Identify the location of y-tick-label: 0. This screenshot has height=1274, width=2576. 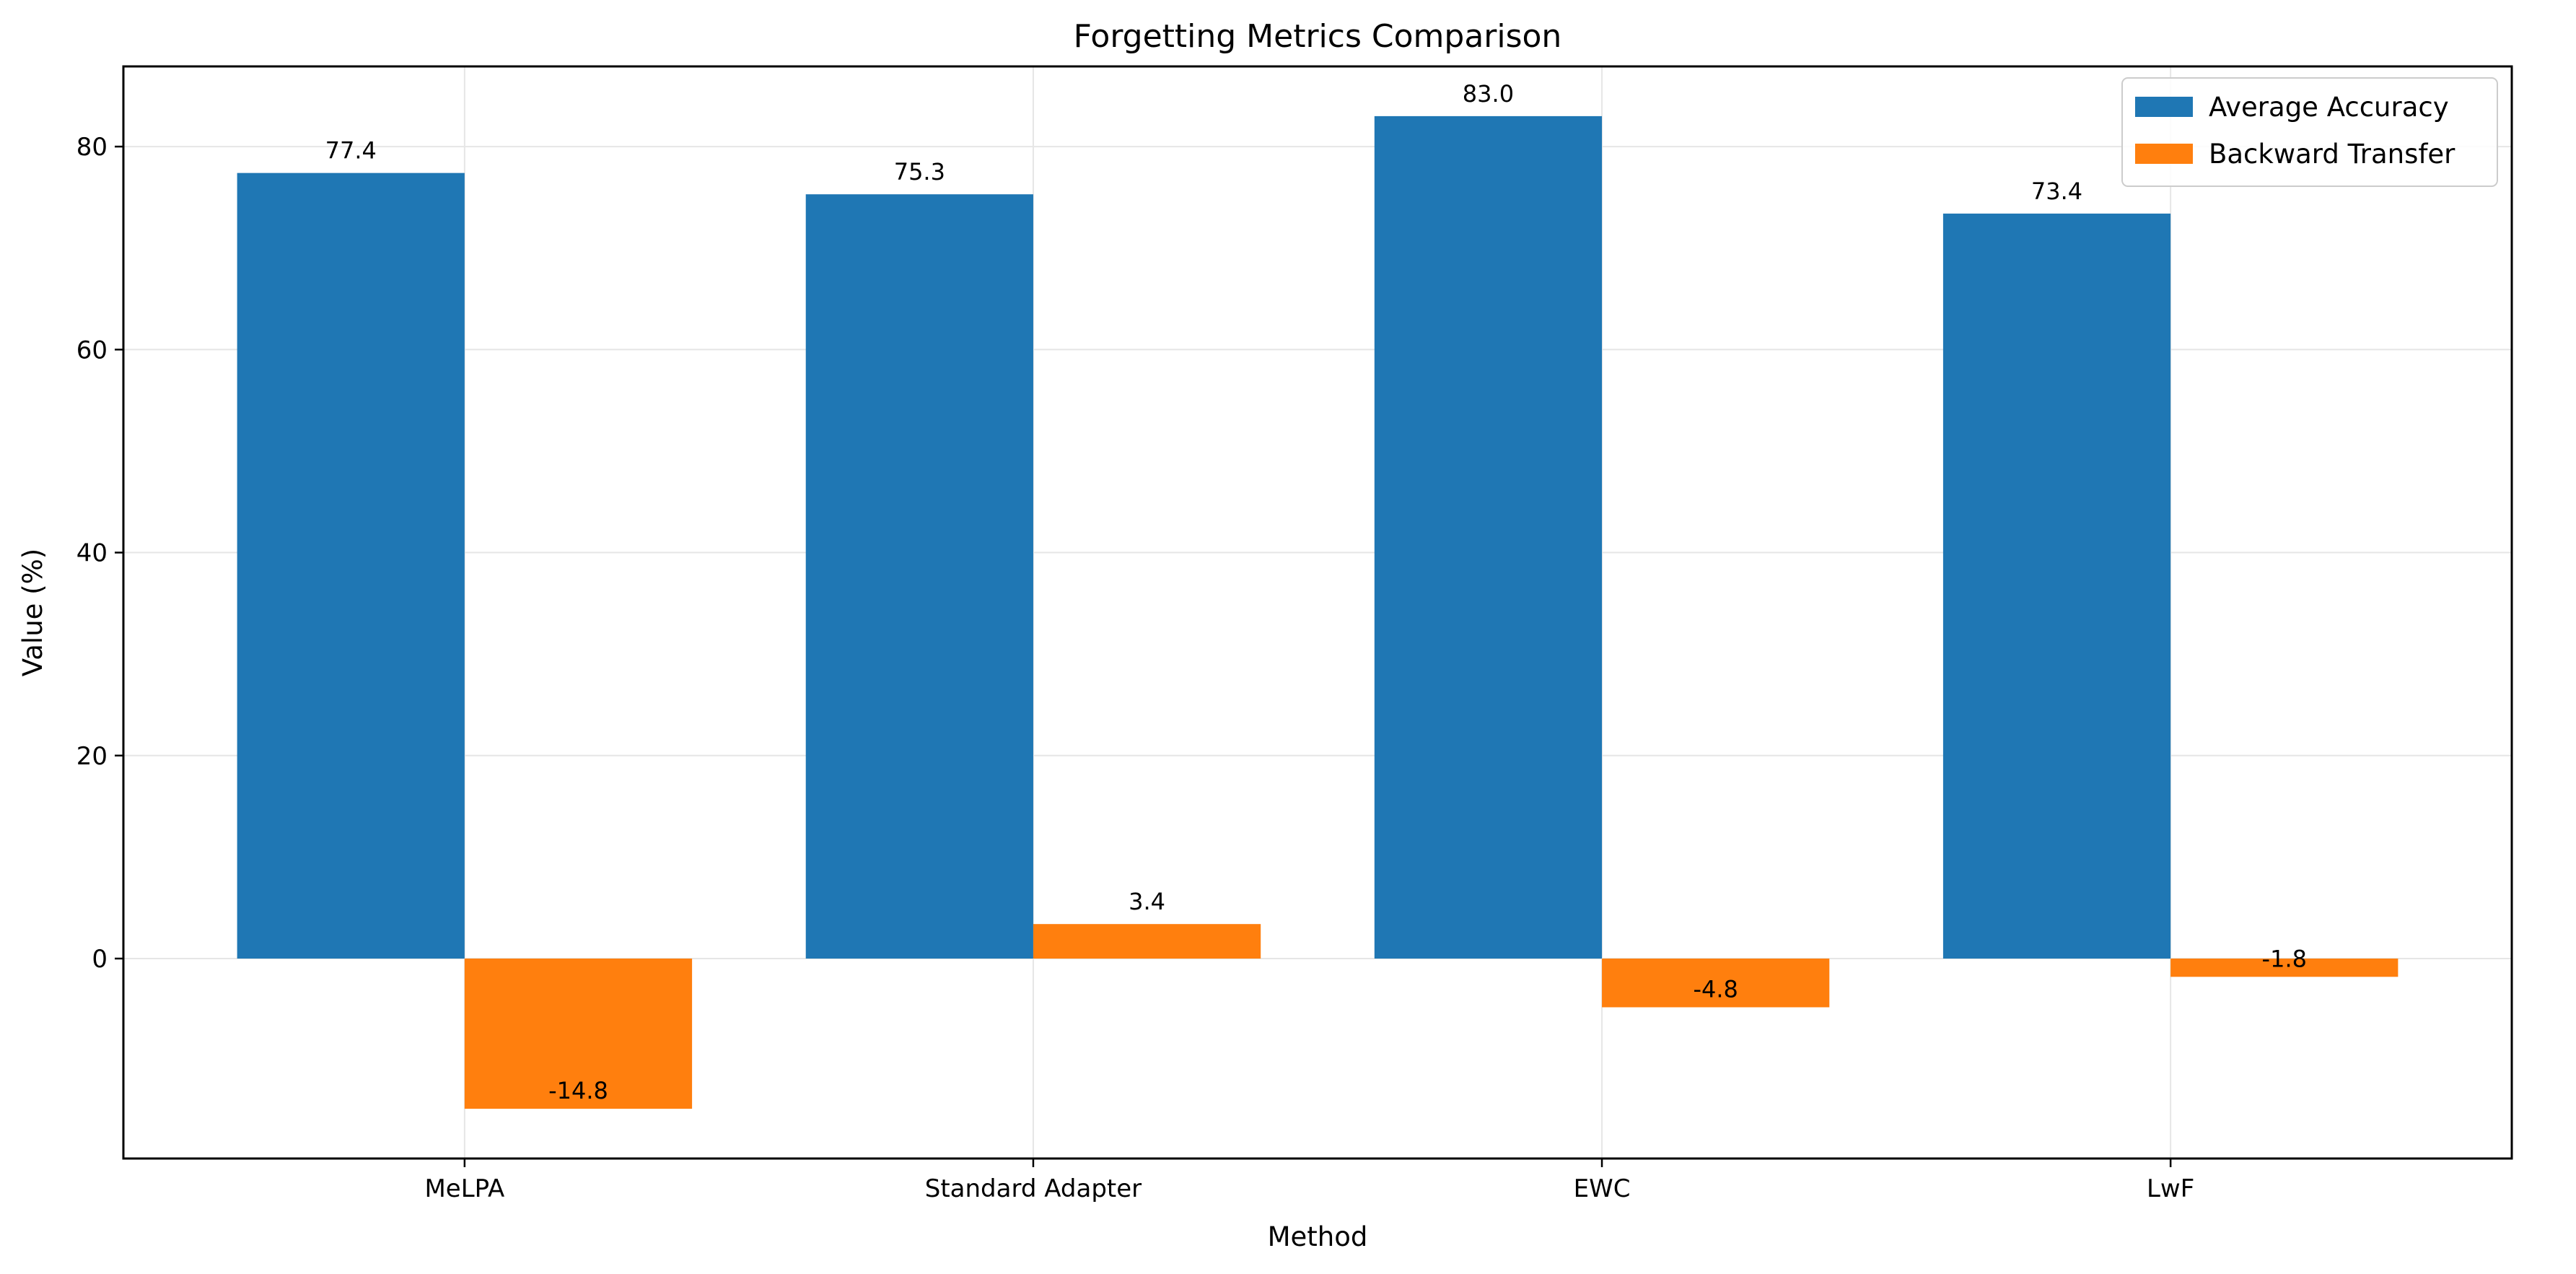
(100, 959).